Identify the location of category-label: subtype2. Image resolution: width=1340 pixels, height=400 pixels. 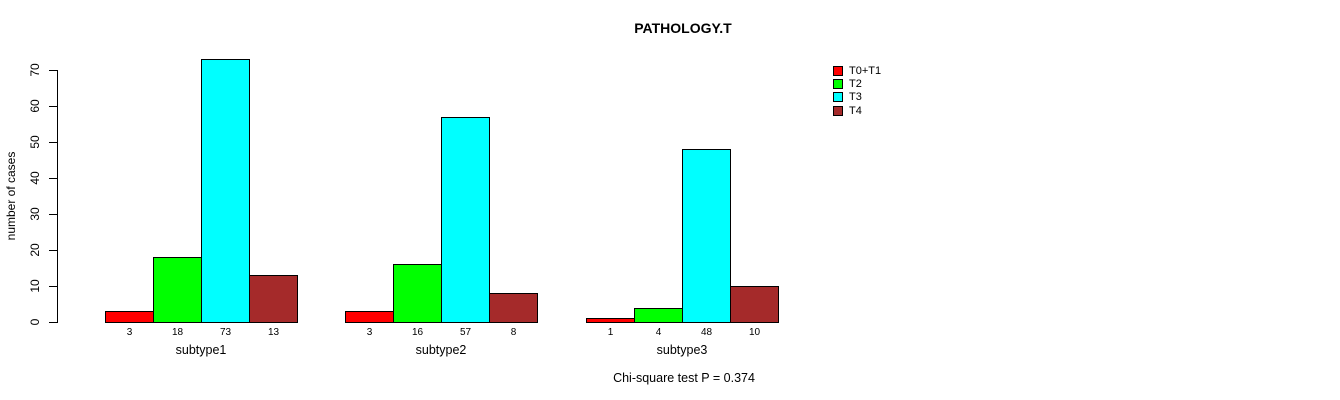
(441, 350).